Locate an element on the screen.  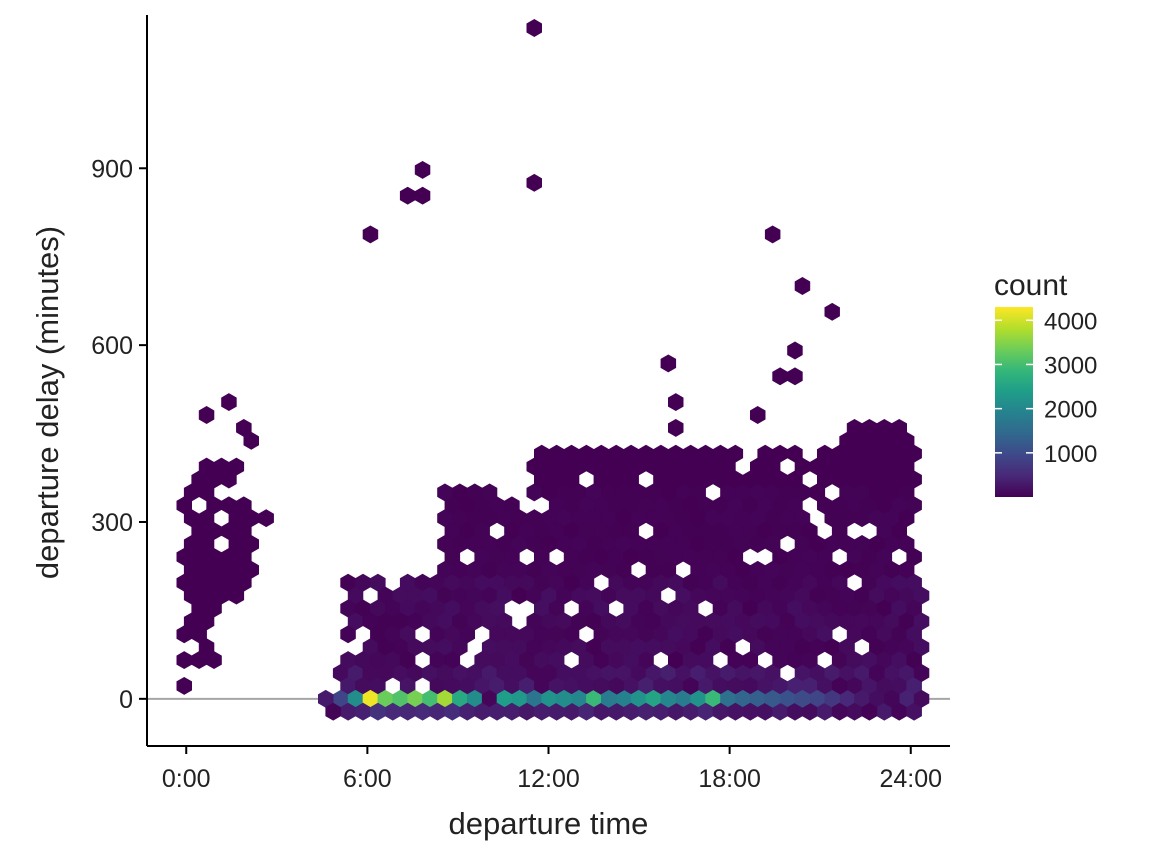
x-tick-label: 6:00 is located at coordinates (367, 779).